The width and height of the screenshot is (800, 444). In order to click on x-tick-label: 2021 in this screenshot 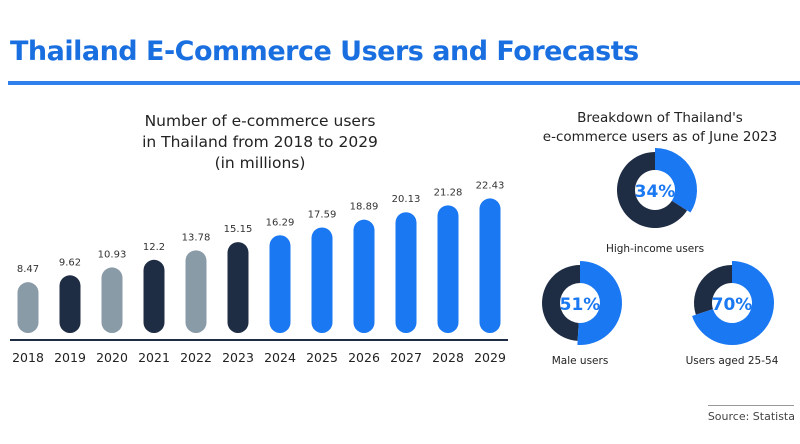, I will do `click(154, 357)`.